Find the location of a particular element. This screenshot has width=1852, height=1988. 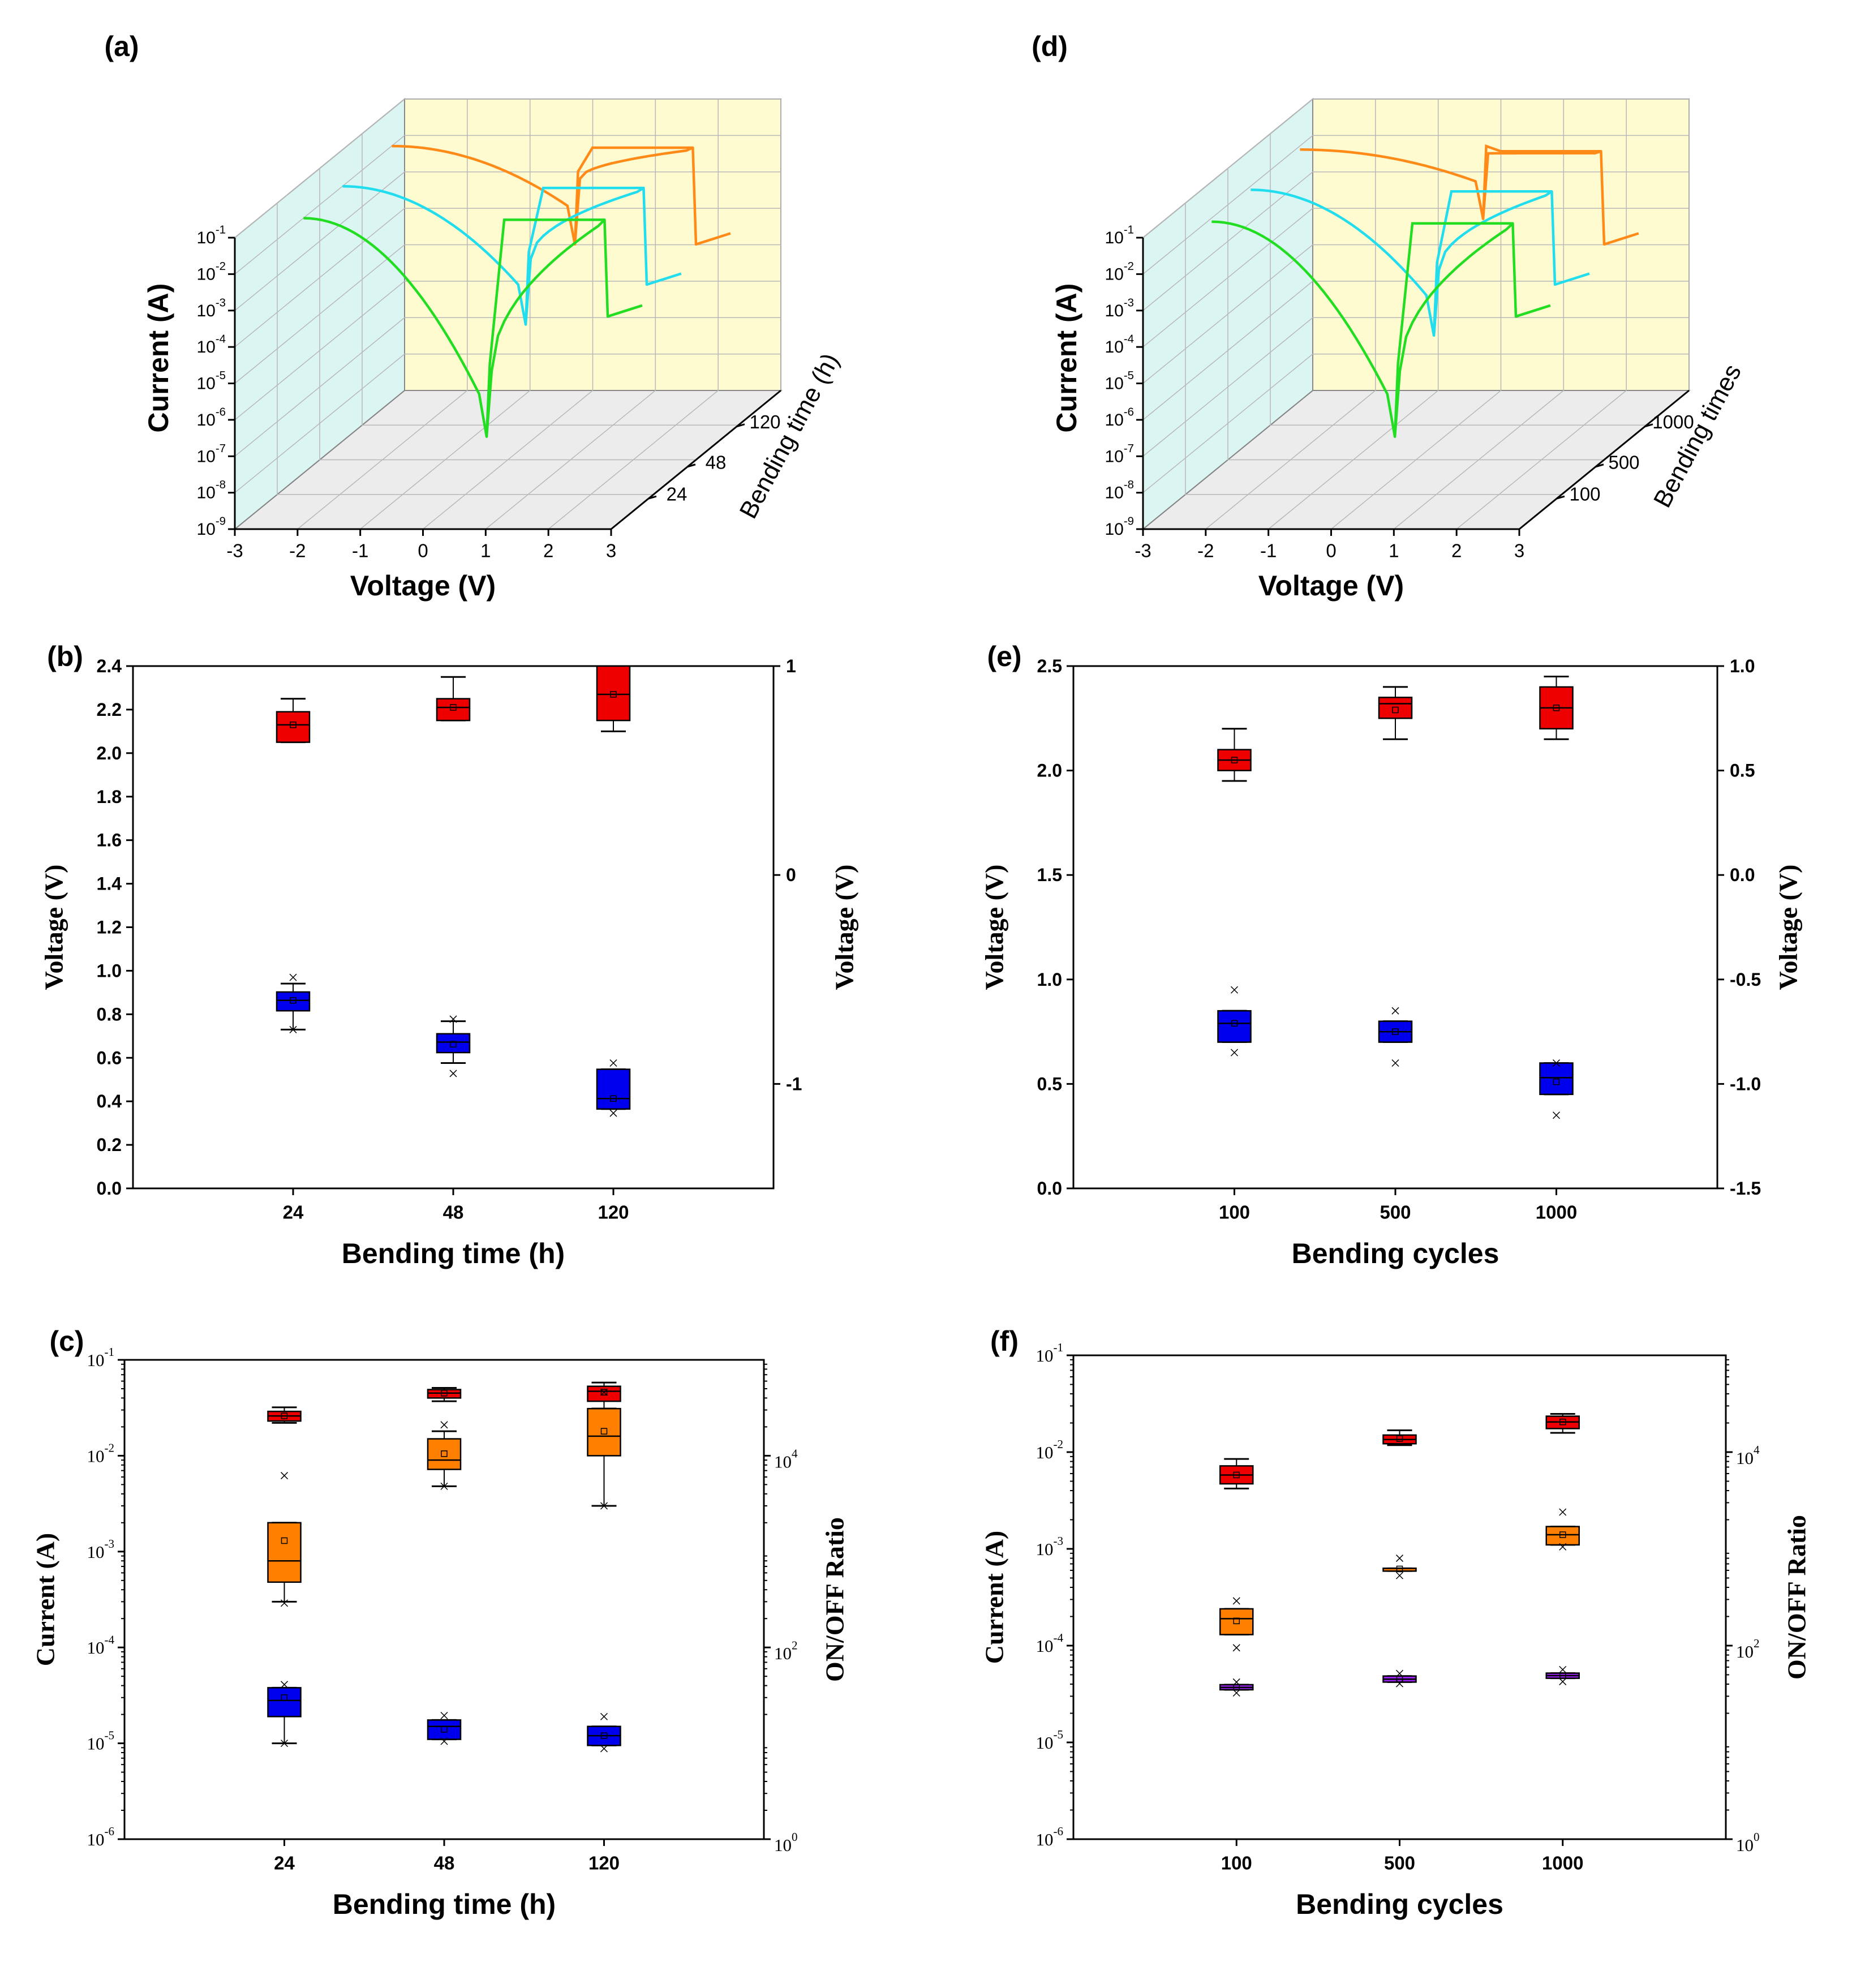

y-axis-title: Current (A) is located at coordinates (994, 1597).